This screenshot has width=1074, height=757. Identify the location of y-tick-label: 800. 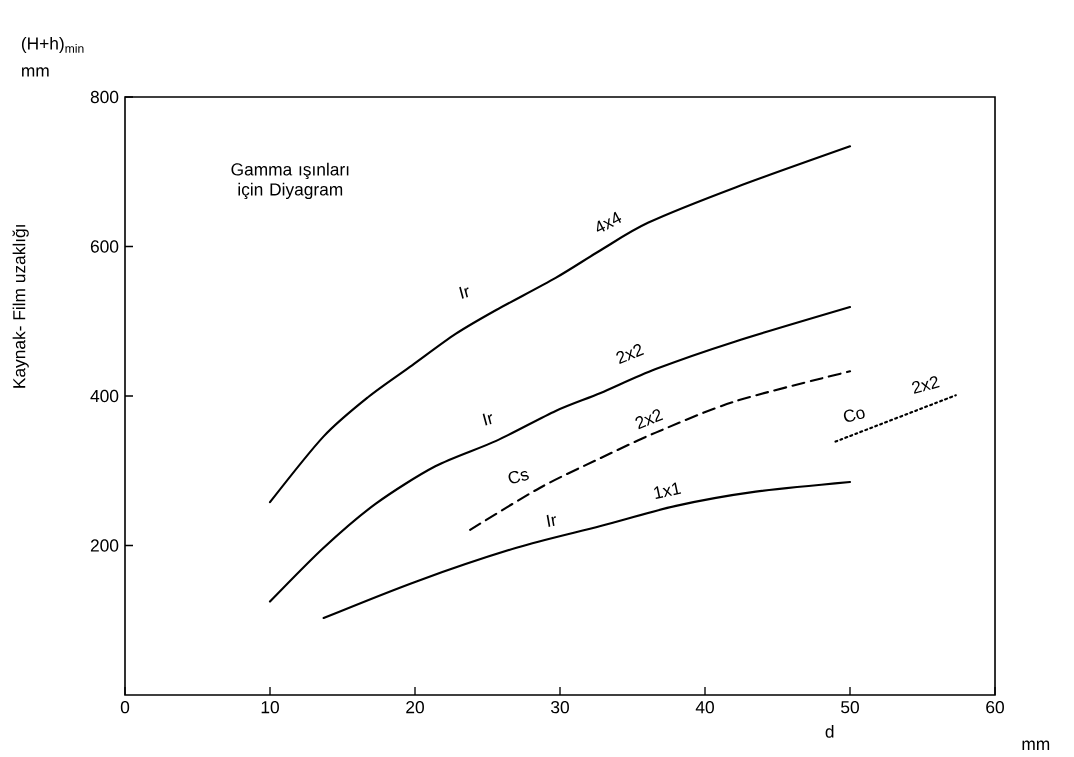
(104, 97).